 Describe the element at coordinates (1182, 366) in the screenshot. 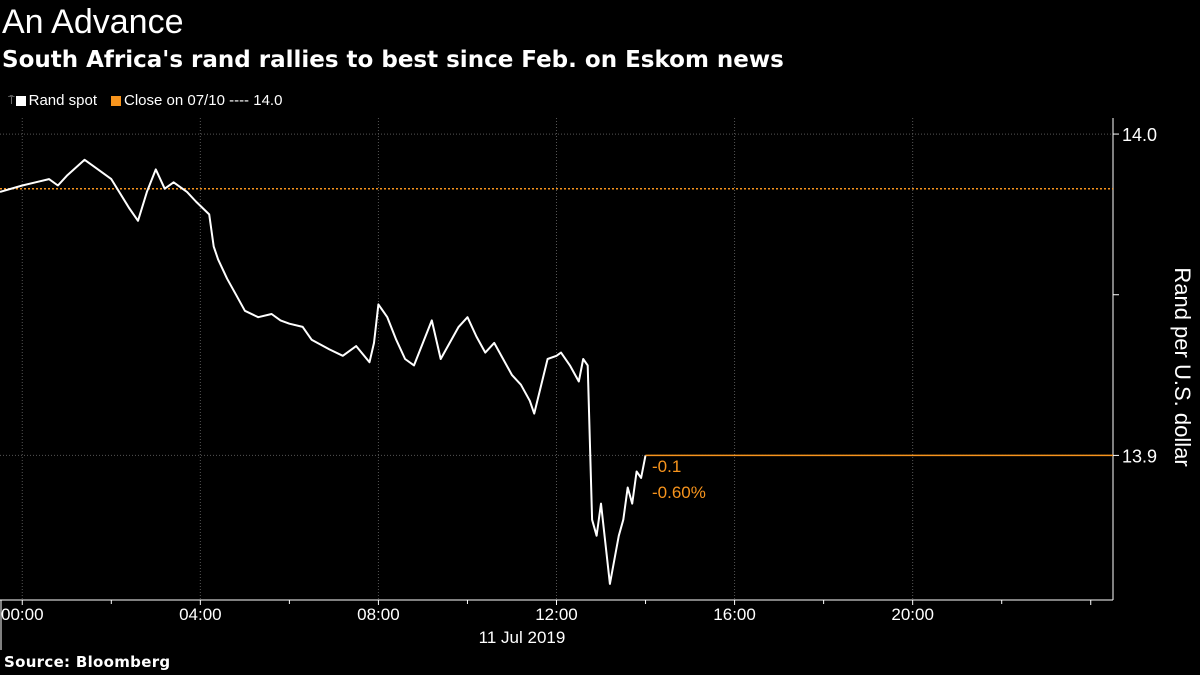

I see `y-axis-label: Rand per U.S. dollar` at that location.